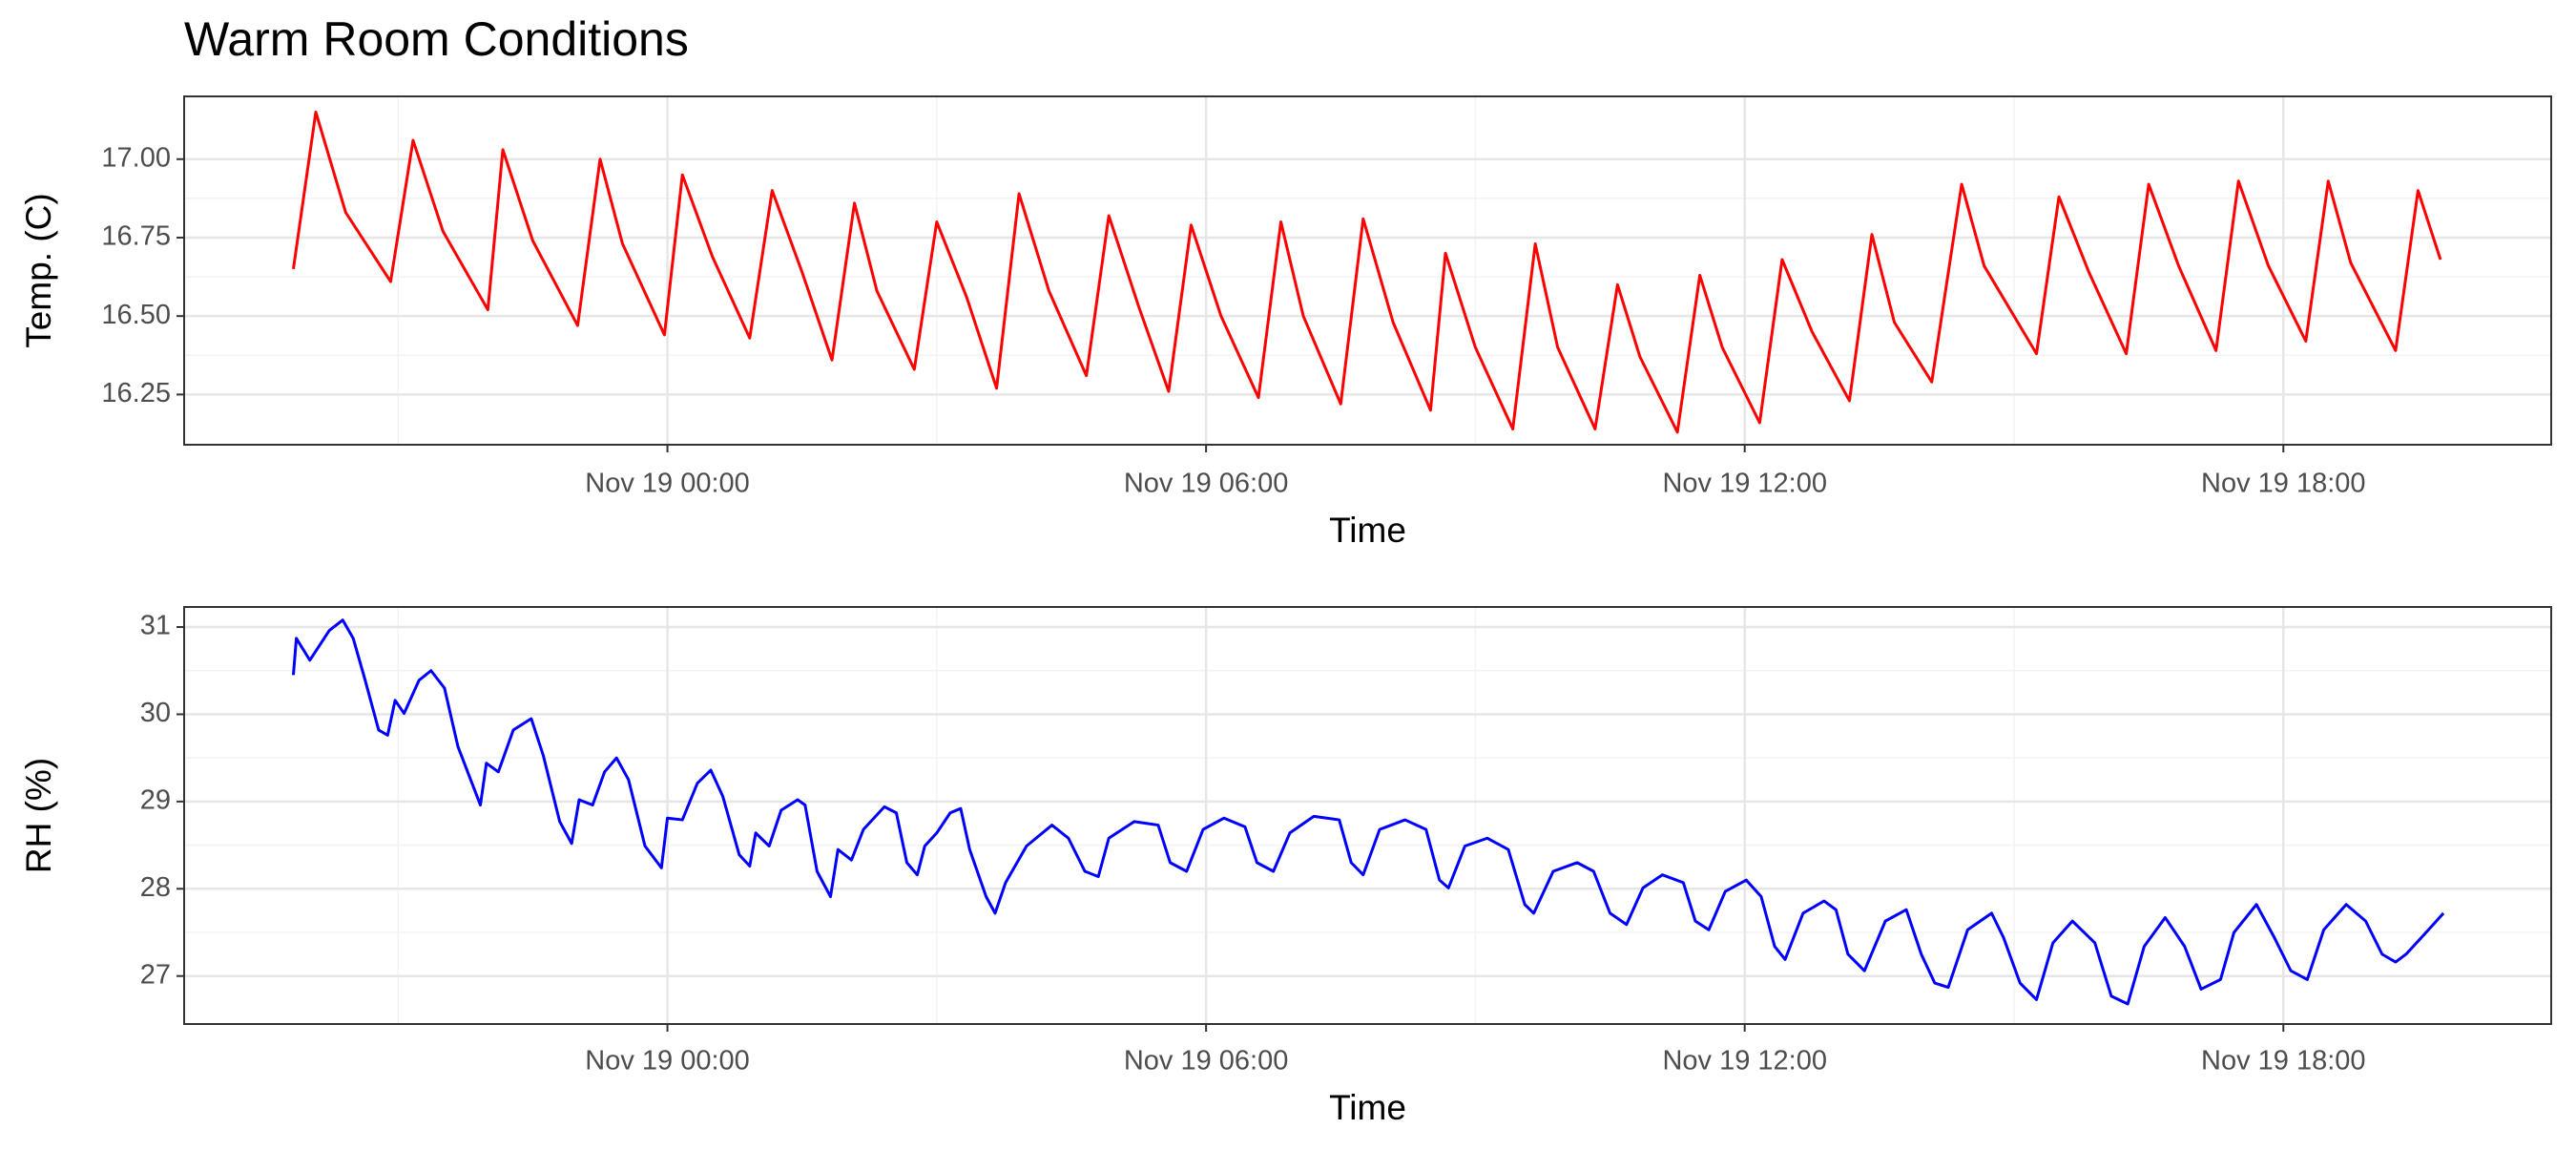  Describe the element at coordinates (155, 626) in the screenshot. I see `y-tick-label: 31` at that location.